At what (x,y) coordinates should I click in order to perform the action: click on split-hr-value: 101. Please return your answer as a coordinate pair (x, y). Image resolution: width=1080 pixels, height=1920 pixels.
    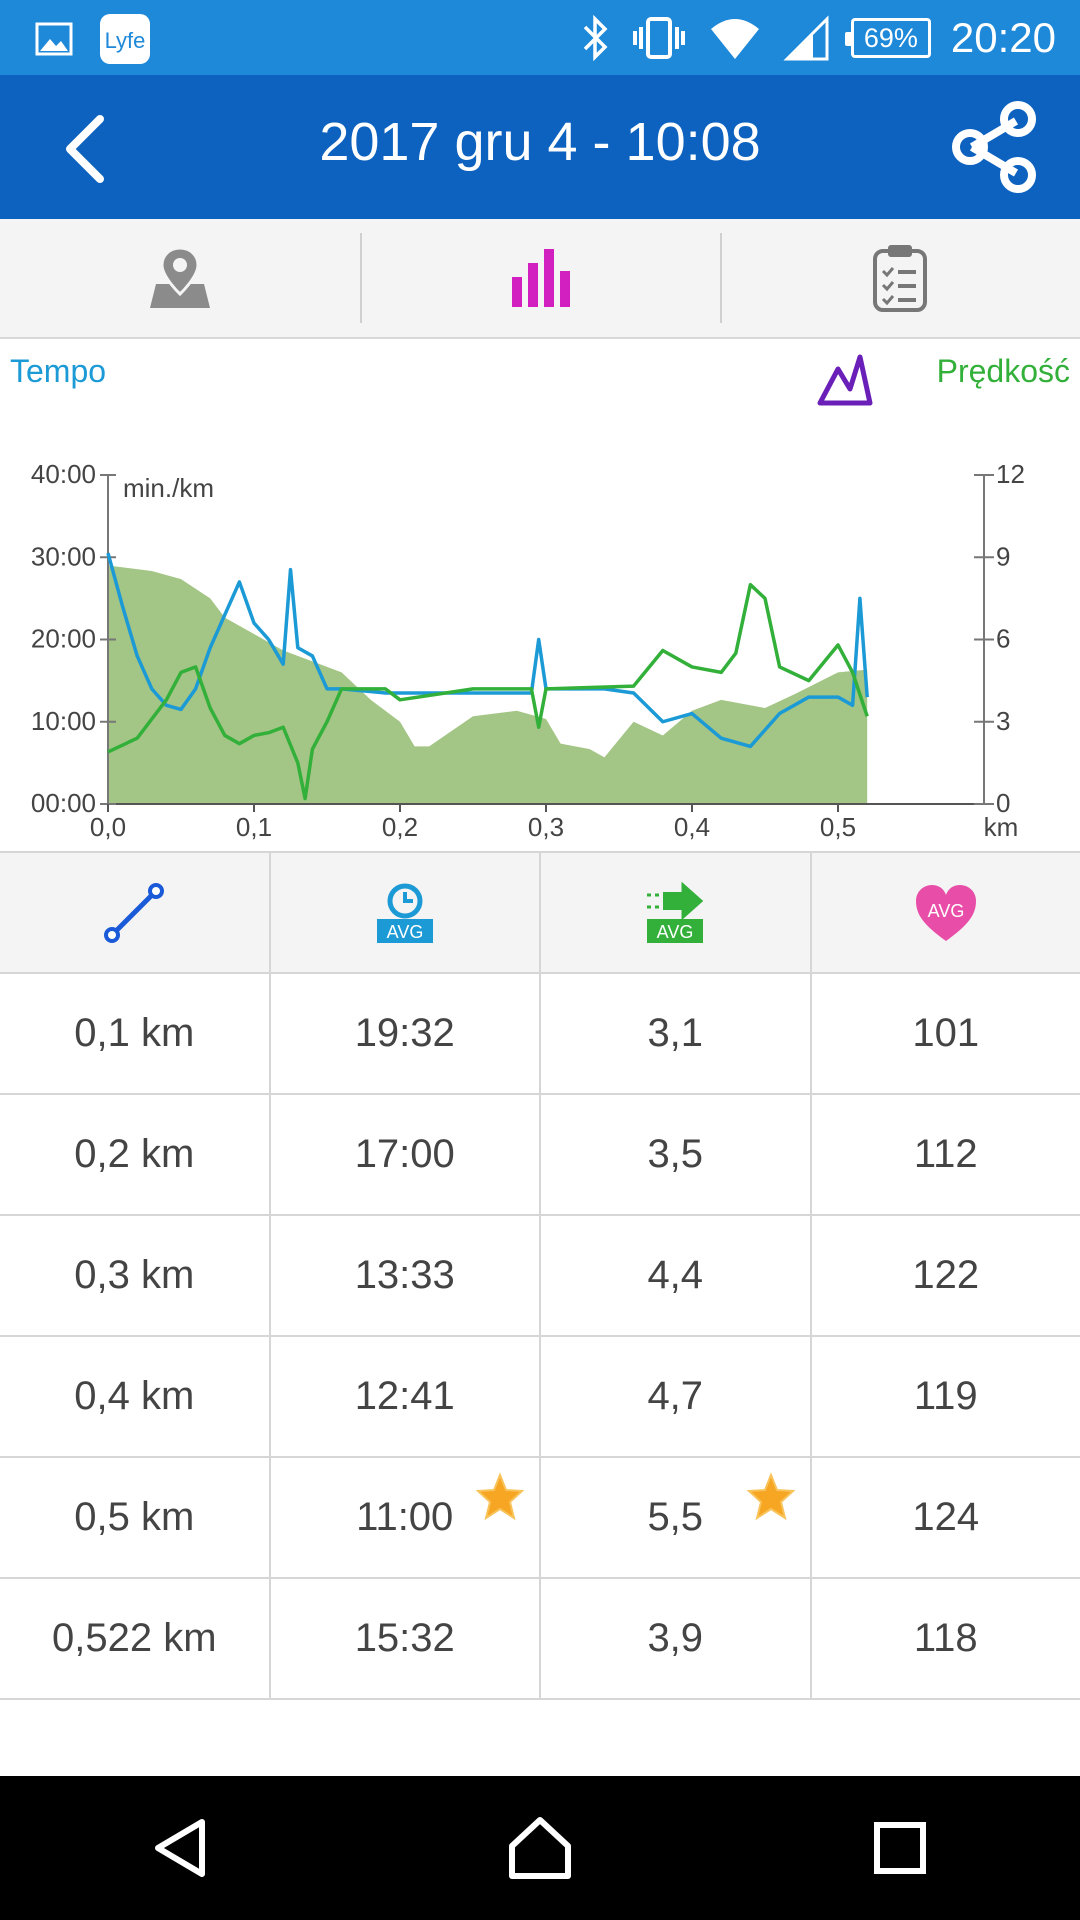
    Looking at the image, I should click on (946, 1033).